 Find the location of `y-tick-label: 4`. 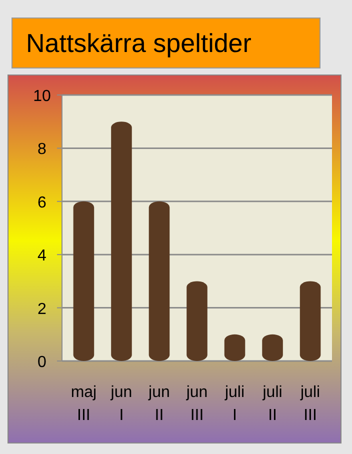

y-tick-label: 4 is located at coordinates (42, 256).